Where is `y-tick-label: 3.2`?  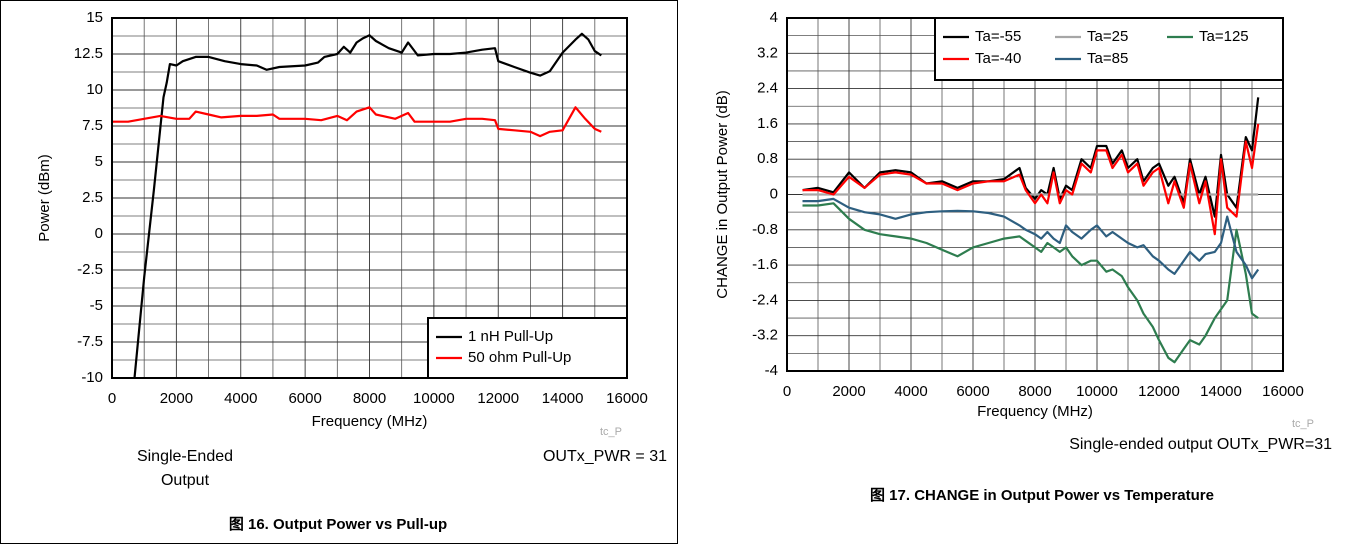
y-tick-label: 3.2 is located at coordinates (767, 52).